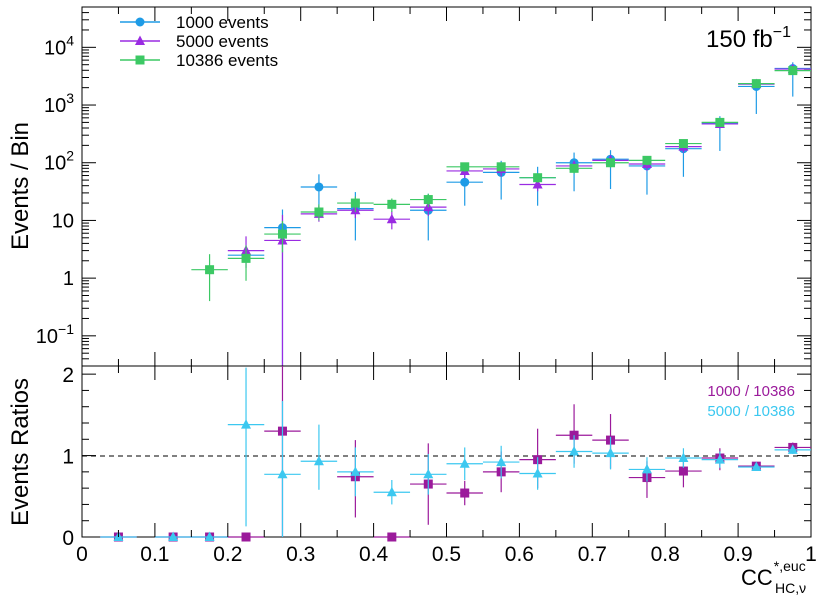  I want to click on x-tick-label: 0.4, so click(374, 554).